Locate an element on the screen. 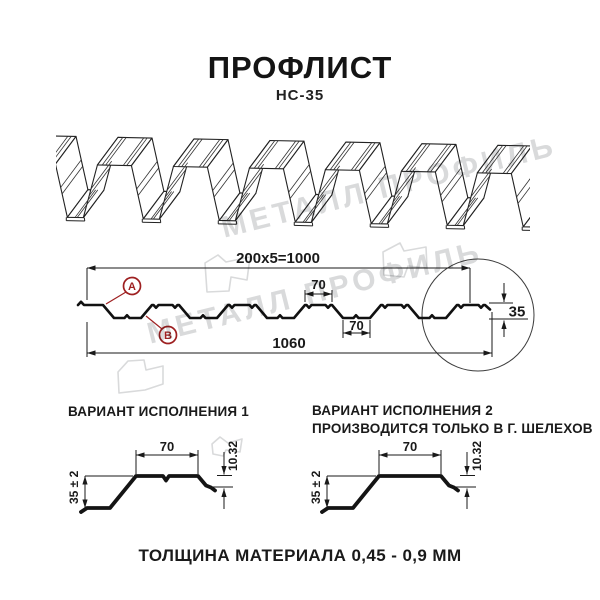 The height and width of the screenshot is (600, 600). variant-2-drawing: 70 10.32 35 ± 2 is located at coordinates (396, 476).